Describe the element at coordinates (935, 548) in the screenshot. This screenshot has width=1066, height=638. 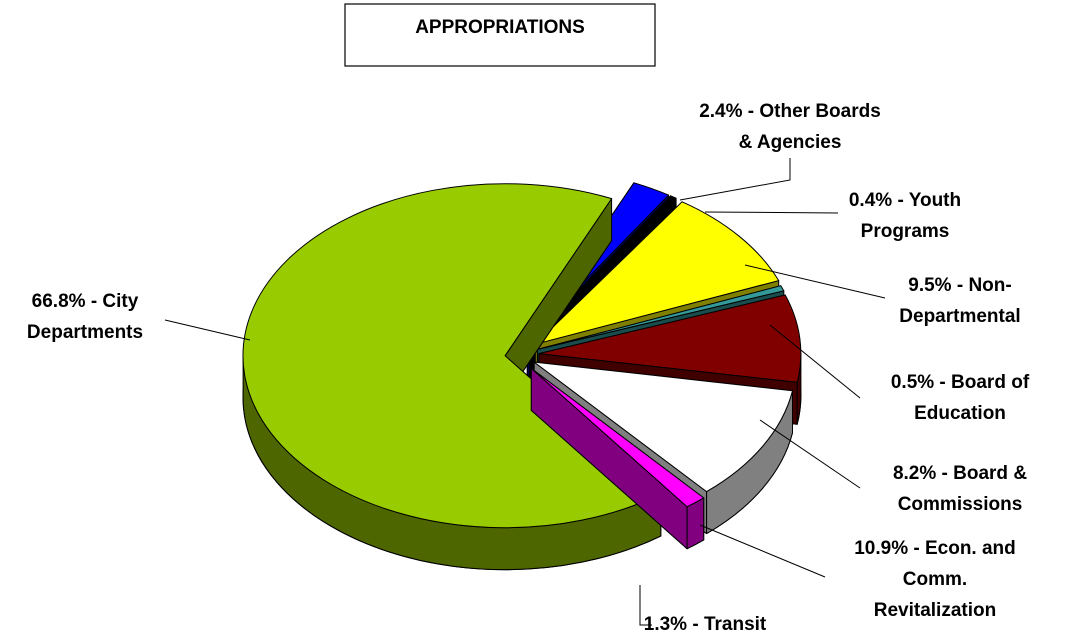
I see `data-label: 10.9% - Econ. and` at that location.